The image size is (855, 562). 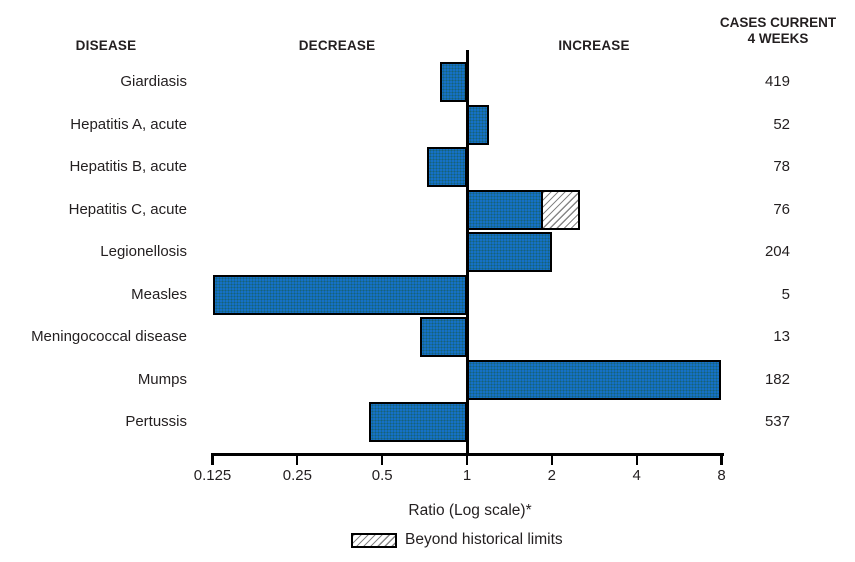 I want to click on legend-label: Beyond historical limits, so click(x=484, y=539).